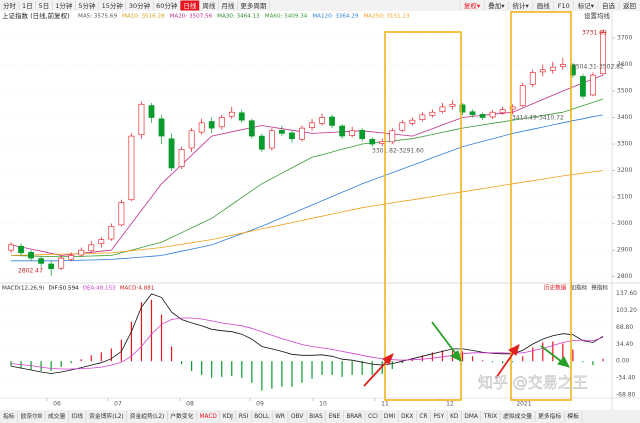 This screenshot has height=423, width=640. What do you see at coordinates (517, 416) in the screenshot?
I see `indicator-tab: 虚拟成交量` at bounding box center [517, 416].